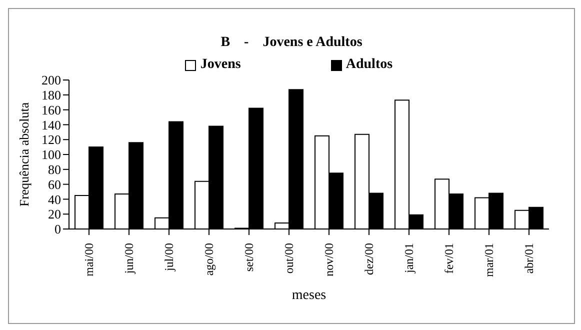  I want to click on x-tick-label: abr/01, so click(529, 258).